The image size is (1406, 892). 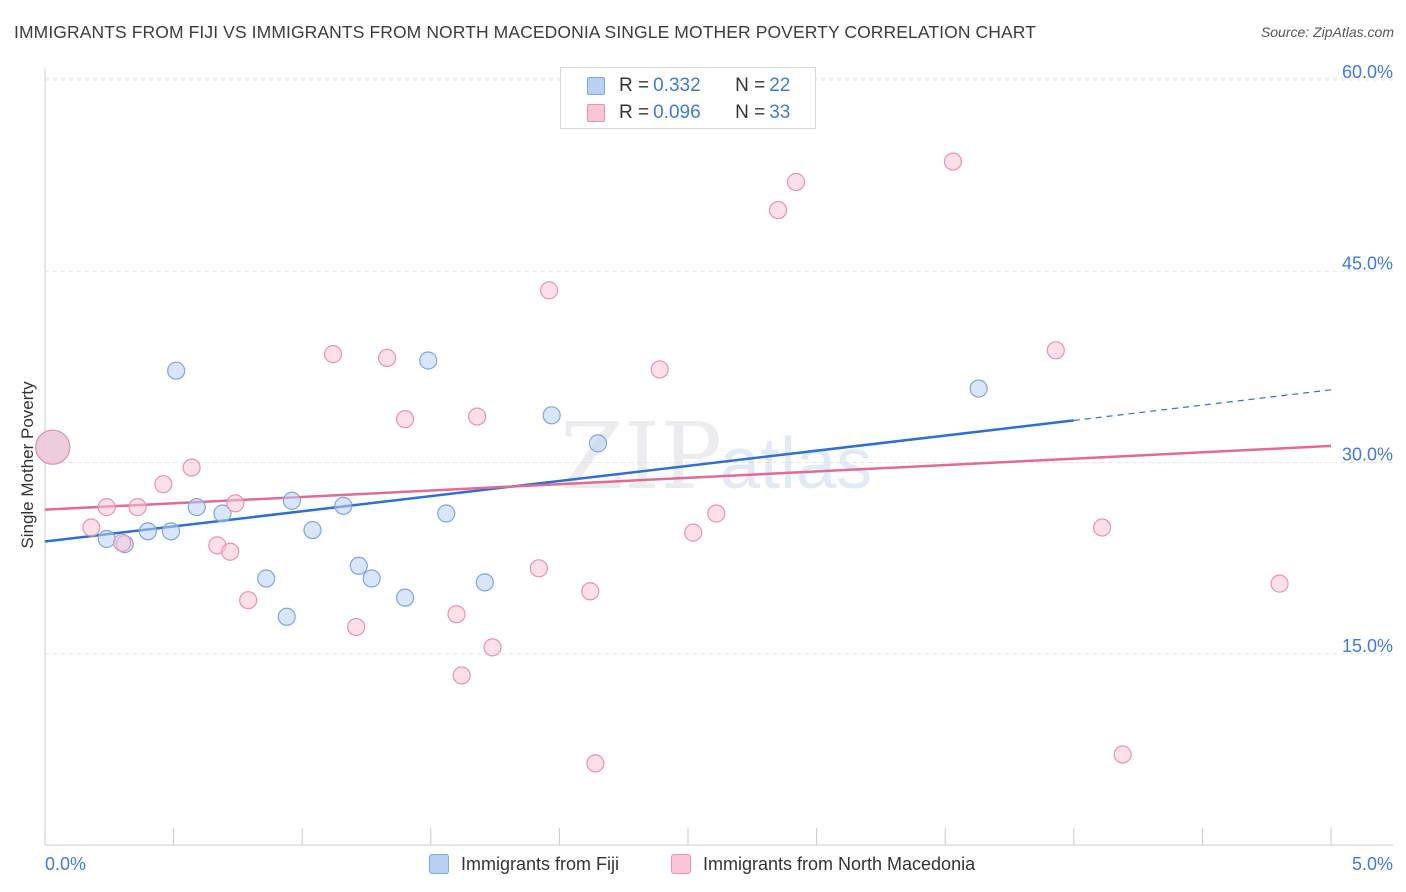 What do you see at coordinates (1367, 646) in the screenshot?
I see `y-tick-label: 15.0%` at bounding box center [1367, 646].